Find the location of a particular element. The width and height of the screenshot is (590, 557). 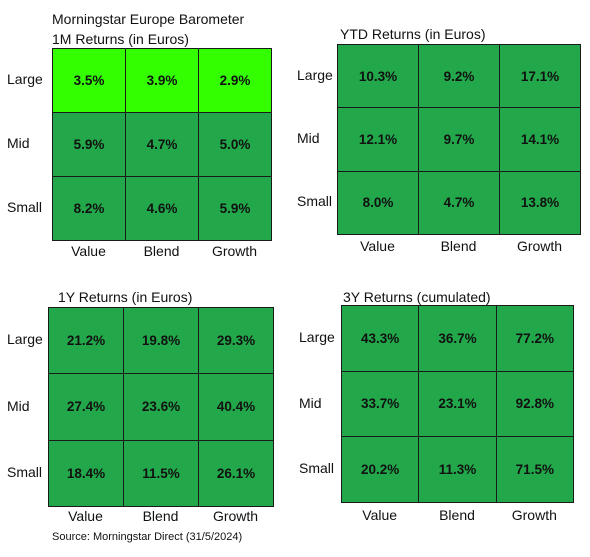

heatmap-cell: 11.3% is located at coordinates (457, 469).